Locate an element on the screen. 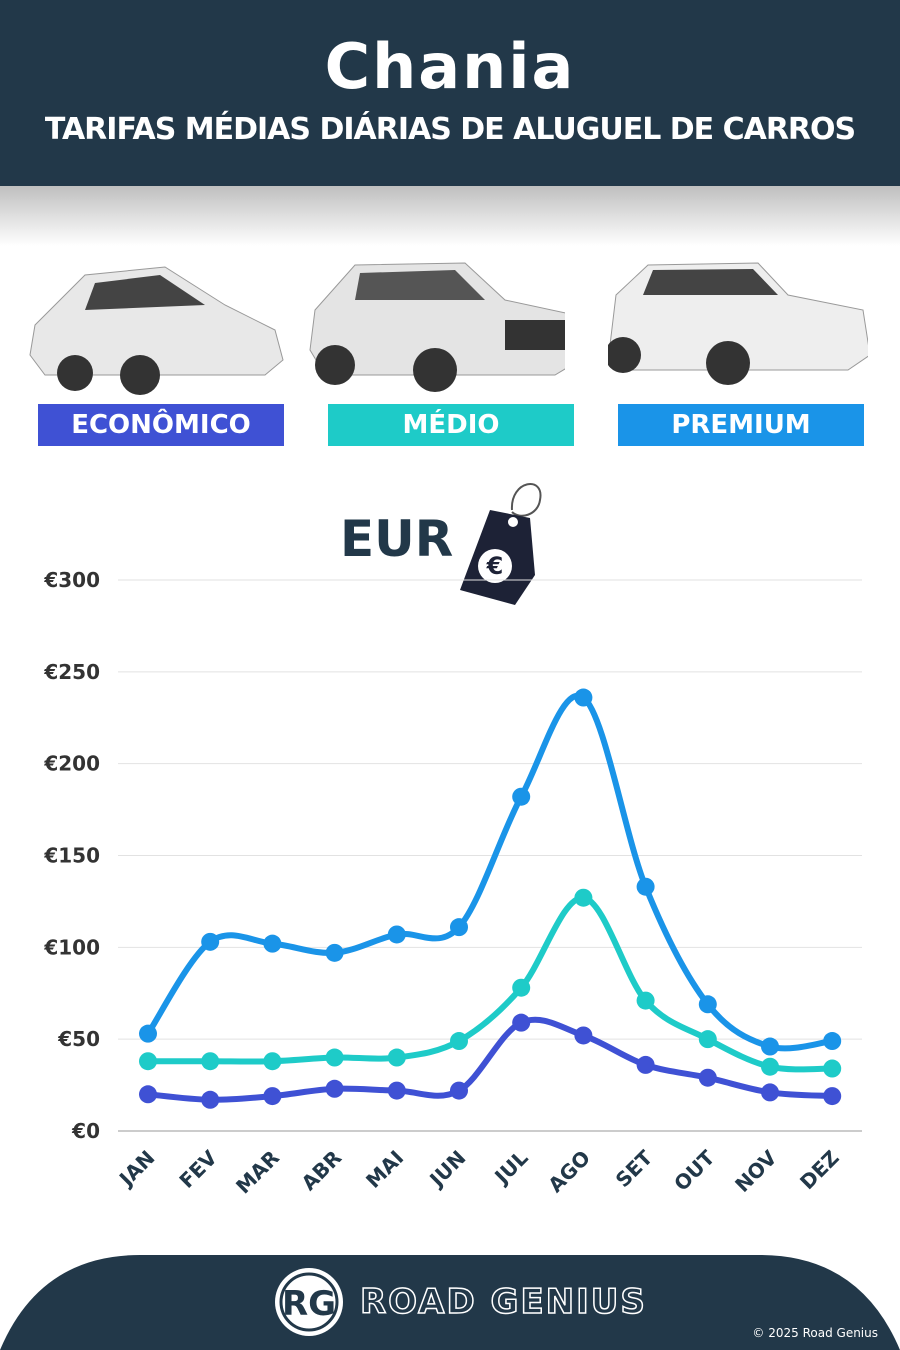 The image size is (900, 1350). y-tick-label: €200 is located at coordinates (71, 764).